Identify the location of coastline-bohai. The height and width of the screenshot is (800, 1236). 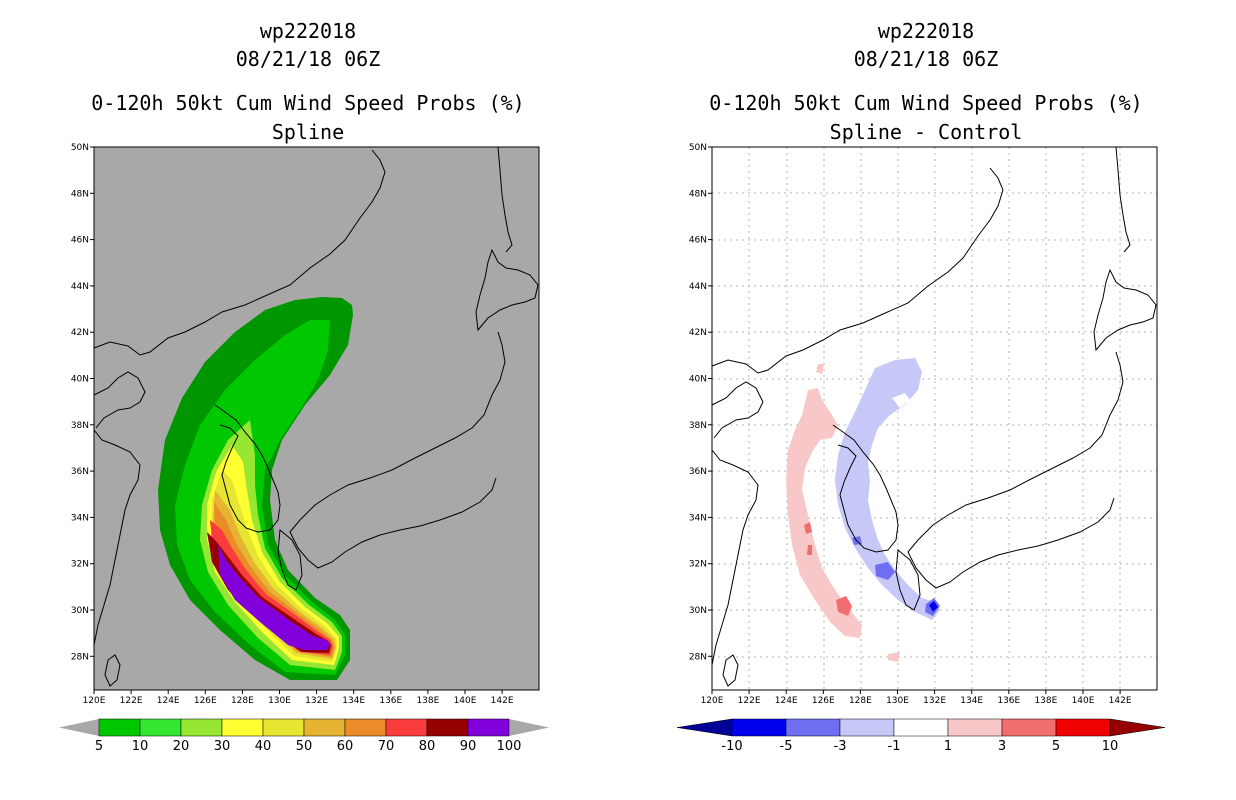
(737, 410).